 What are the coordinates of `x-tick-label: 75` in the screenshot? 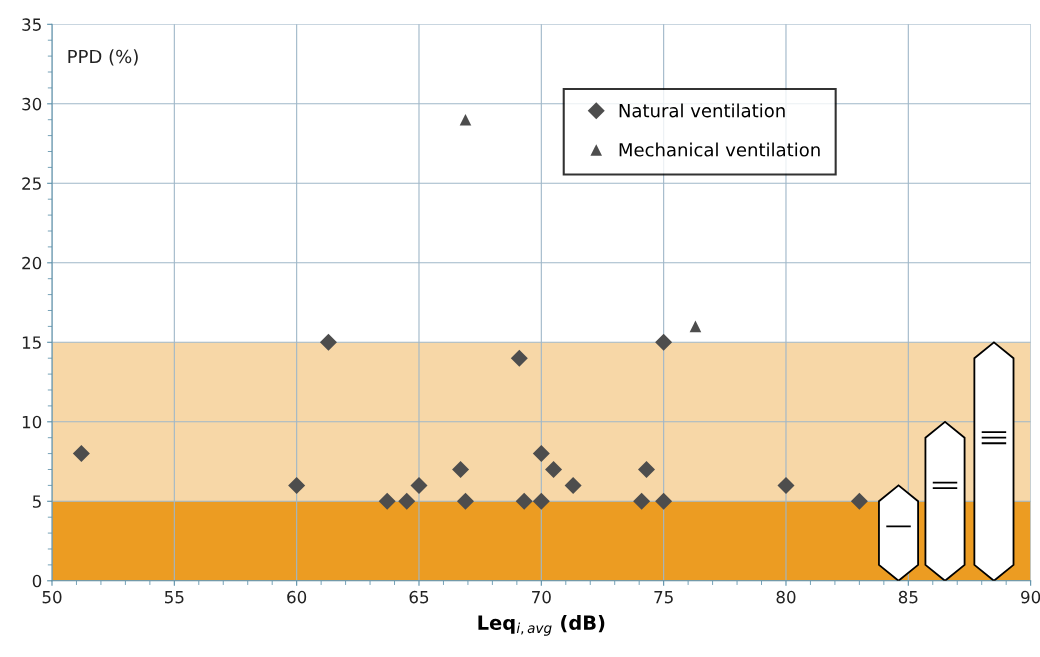 It's located at (663, 597).